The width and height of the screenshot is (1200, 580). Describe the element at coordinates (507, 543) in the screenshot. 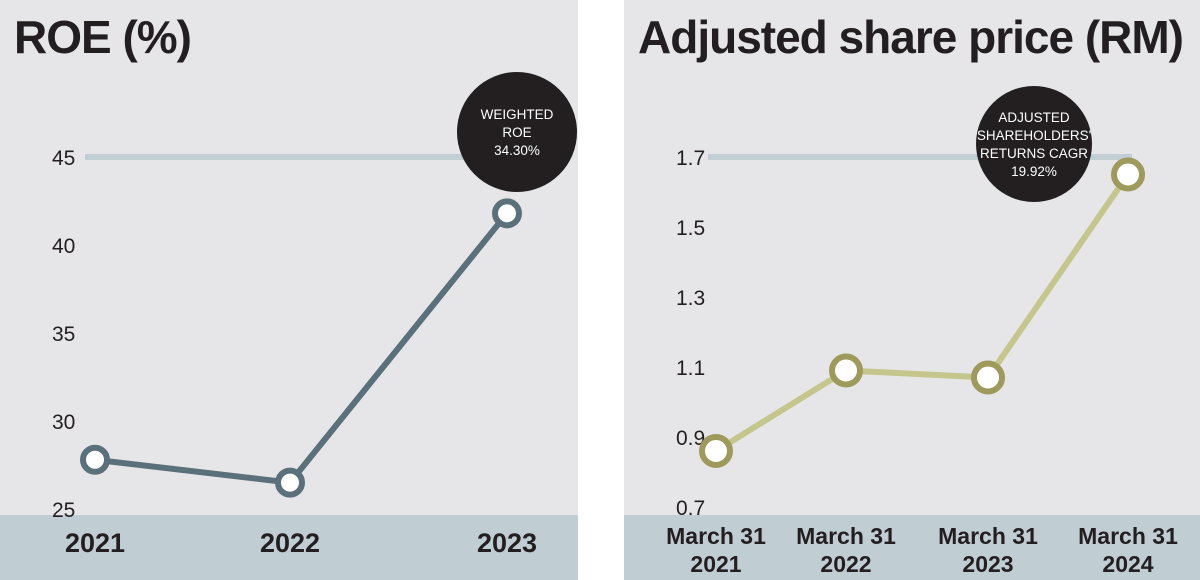

I see `roe-x-tick-label: 2023` at that location.